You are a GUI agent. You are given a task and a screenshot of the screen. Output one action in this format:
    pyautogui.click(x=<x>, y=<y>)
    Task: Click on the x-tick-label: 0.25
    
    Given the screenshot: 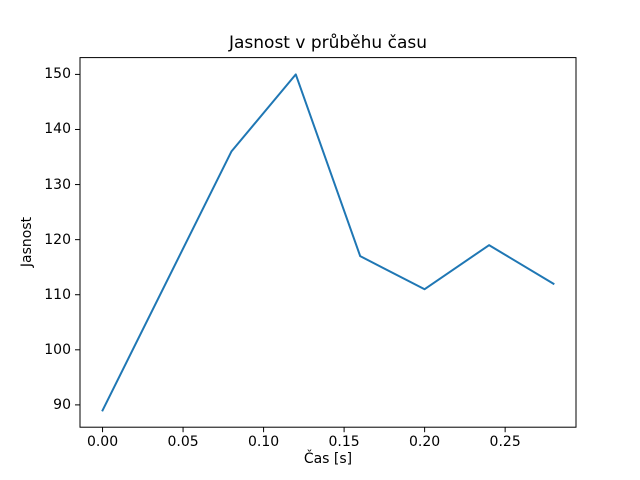 What is the action you would take?
    pyautogui.click(x=505, y=442)
    